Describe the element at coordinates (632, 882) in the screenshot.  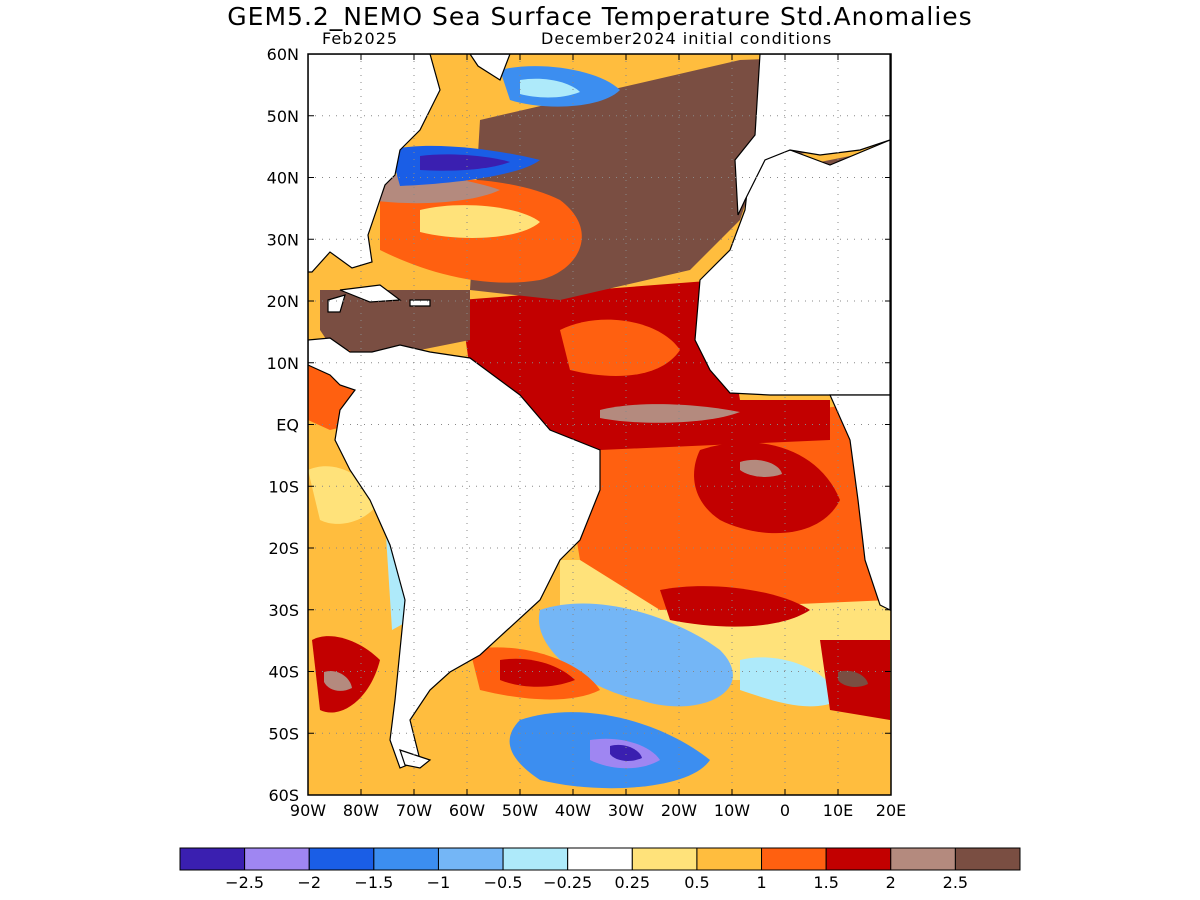
I see `colorbar-label: 0.25` at that location.